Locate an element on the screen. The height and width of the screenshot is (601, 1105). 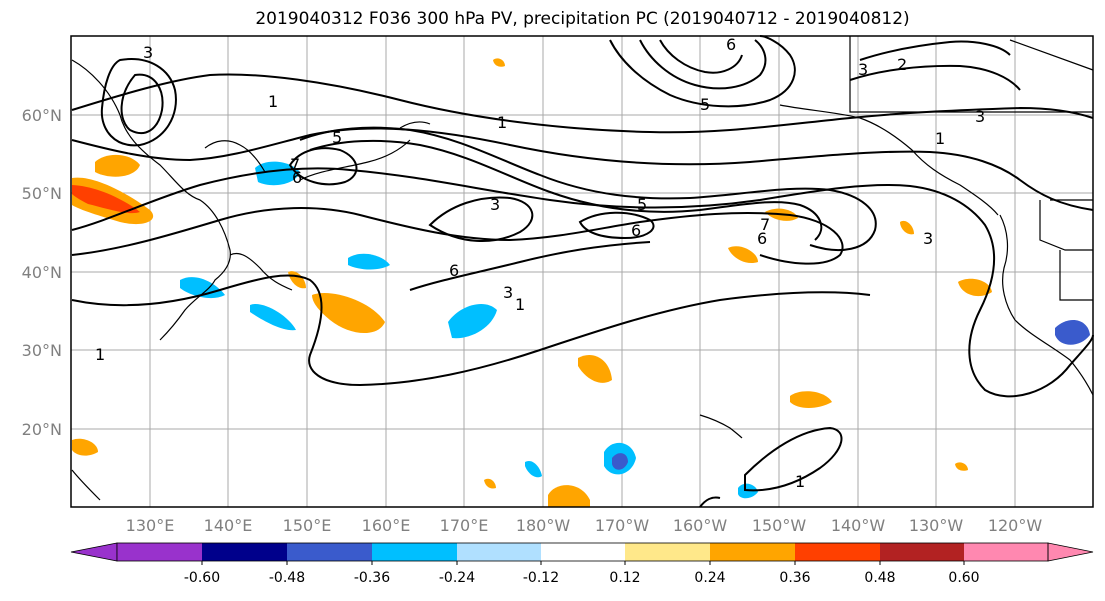
colorbar-tick-label: -0.36 is located at coordinates (372, 578).